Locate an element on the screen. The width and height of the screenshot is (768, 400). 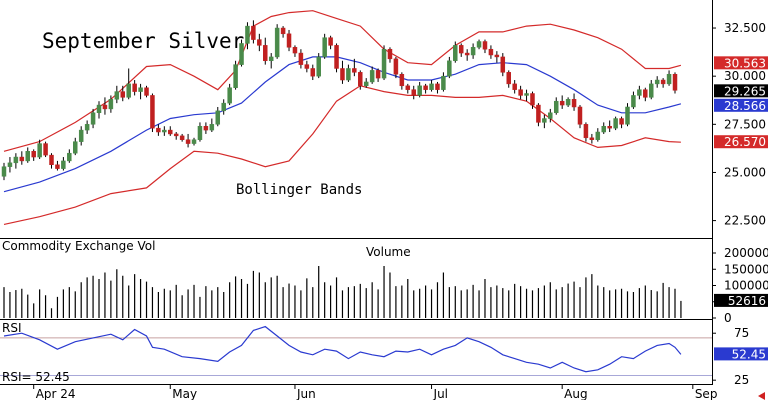
volume-value-tag: 52616 is located at coordinates (747, 301).